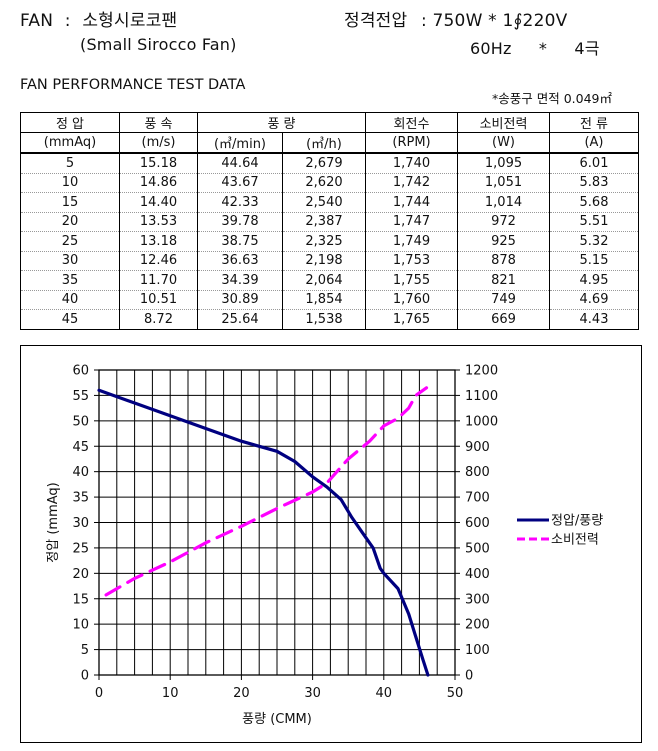  Describe the element at coordinates (70, 163) in the screenshot. I see `table-cell: 5` at that location.